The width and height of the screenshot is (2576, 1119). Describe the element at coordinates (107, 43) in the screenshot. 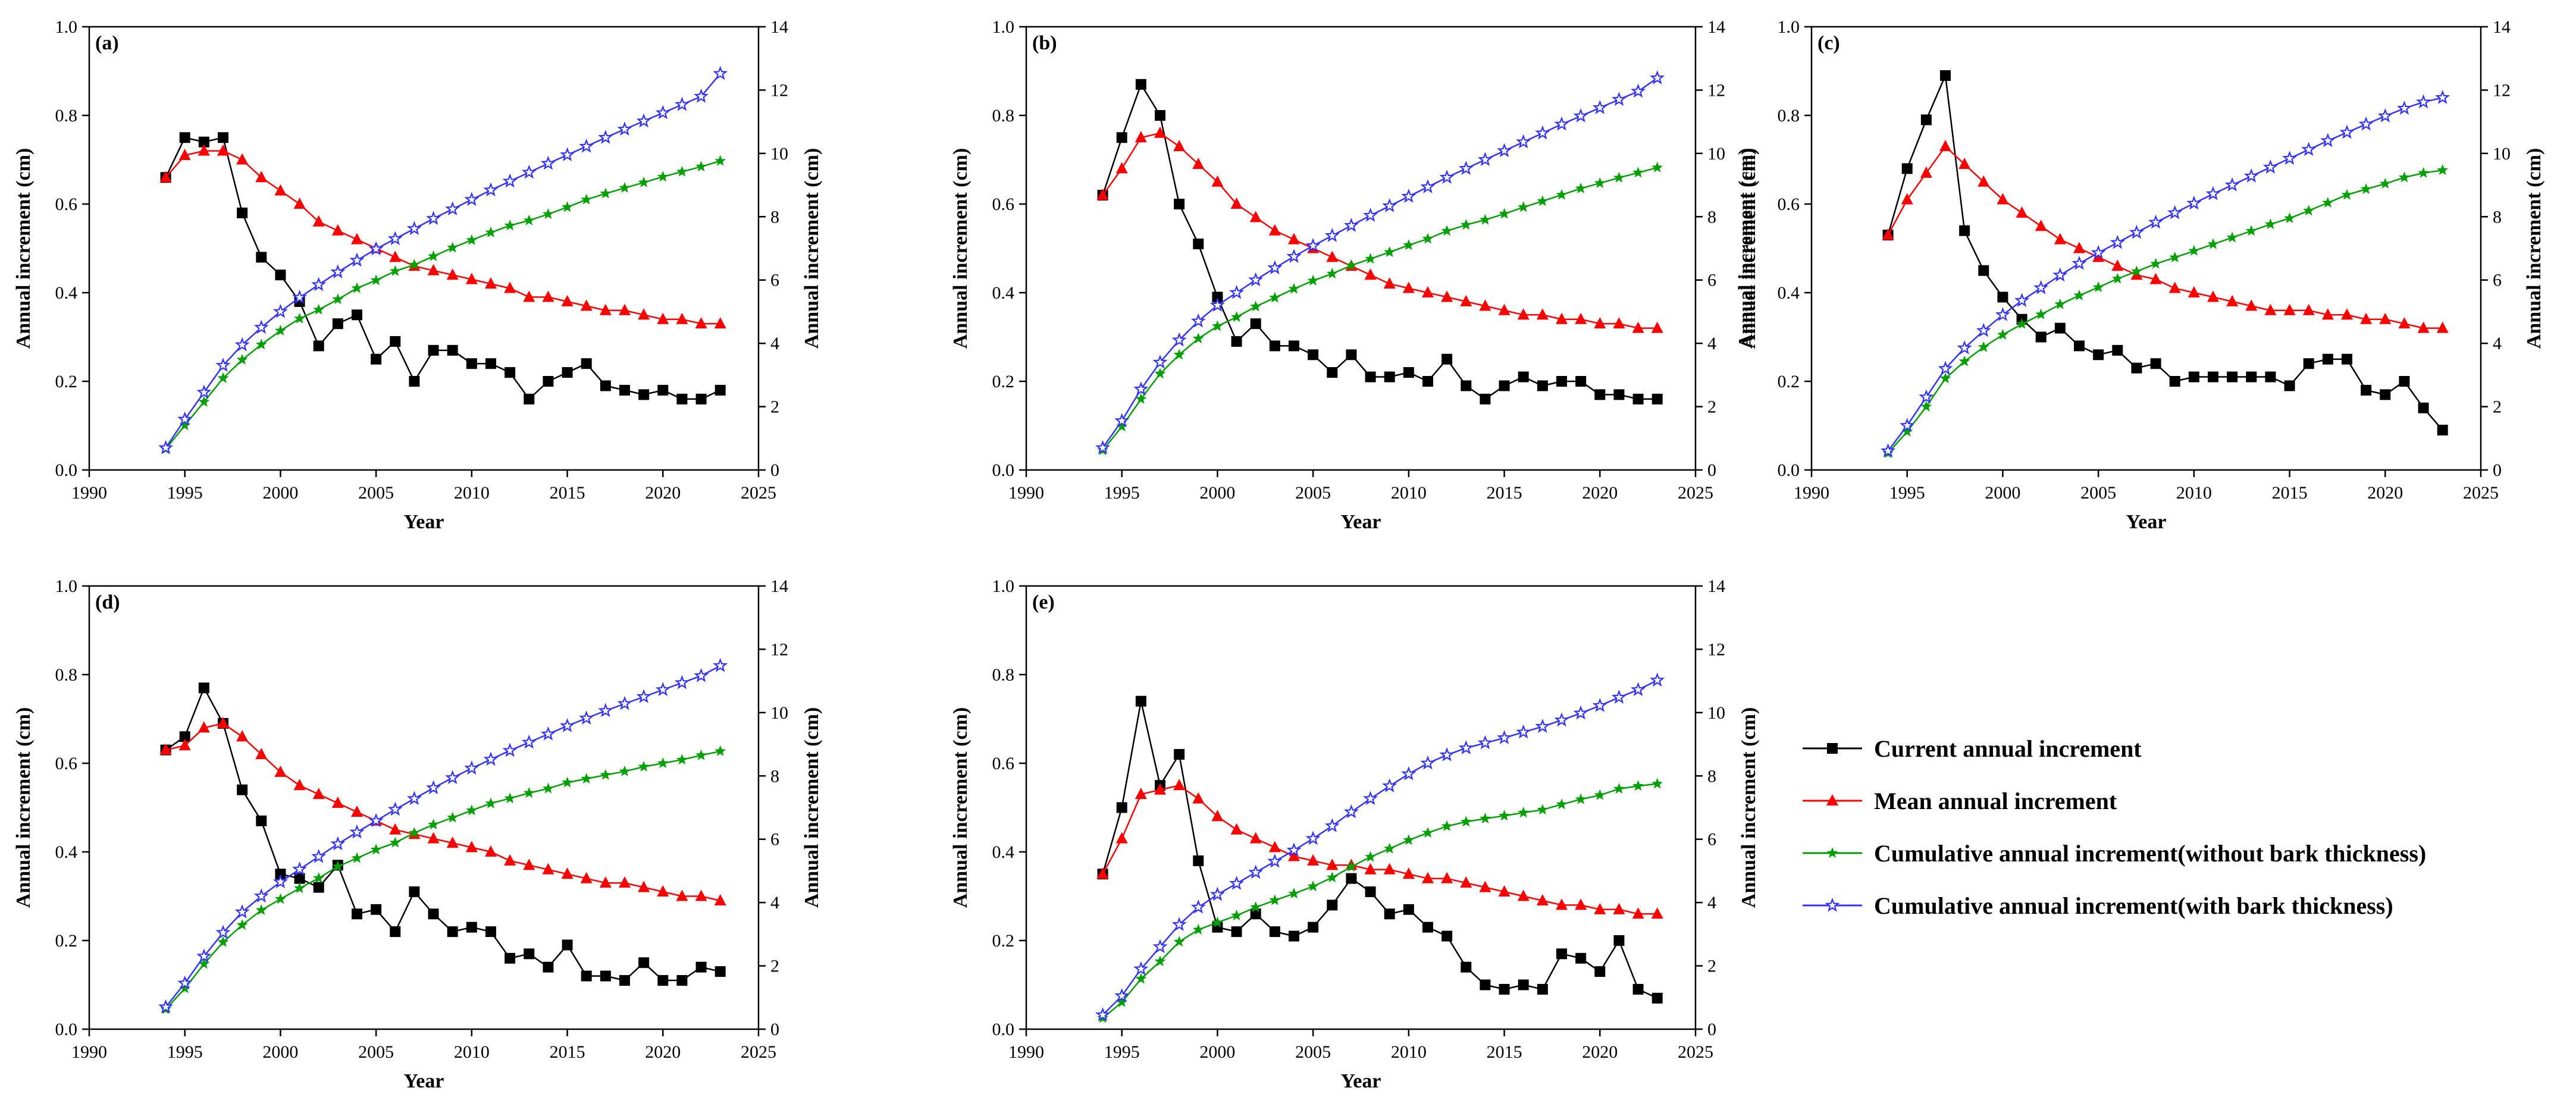

I see `panel-label-a: (a)` at that location.